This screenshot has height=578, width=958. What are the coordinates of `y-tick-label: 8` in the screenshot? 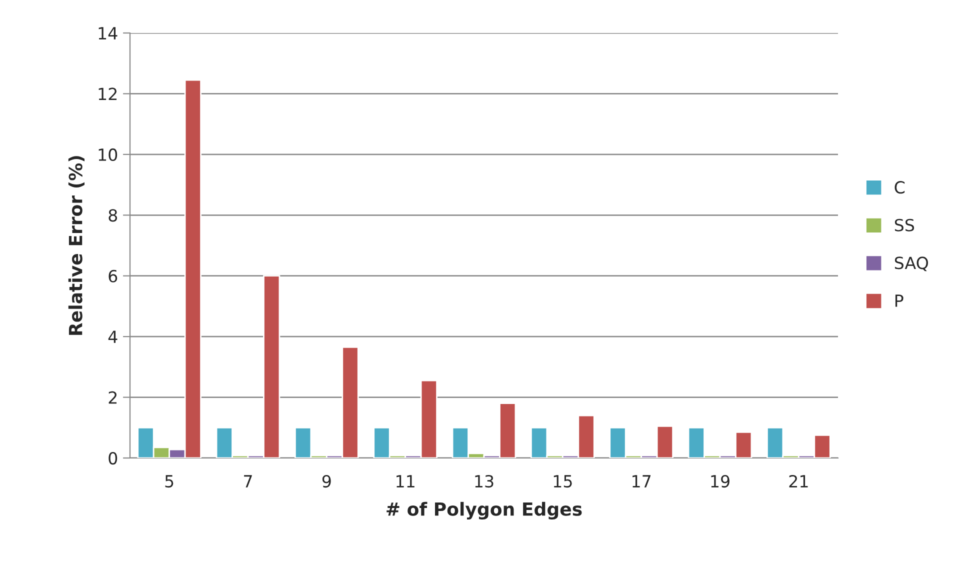 It's located at (113, 215).